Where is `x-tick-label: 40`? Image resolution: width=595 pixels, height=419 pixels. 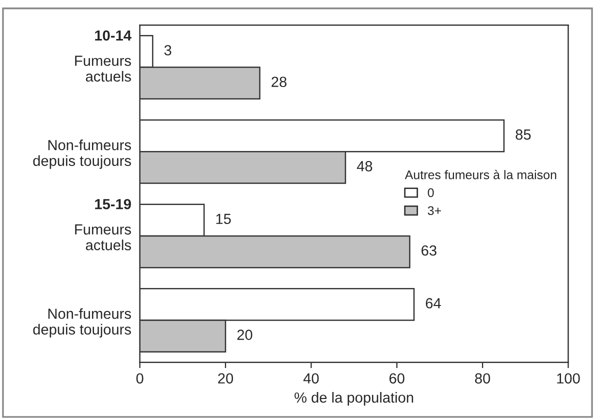
x-tick-label: 40 is located at coordinates (311, 378).